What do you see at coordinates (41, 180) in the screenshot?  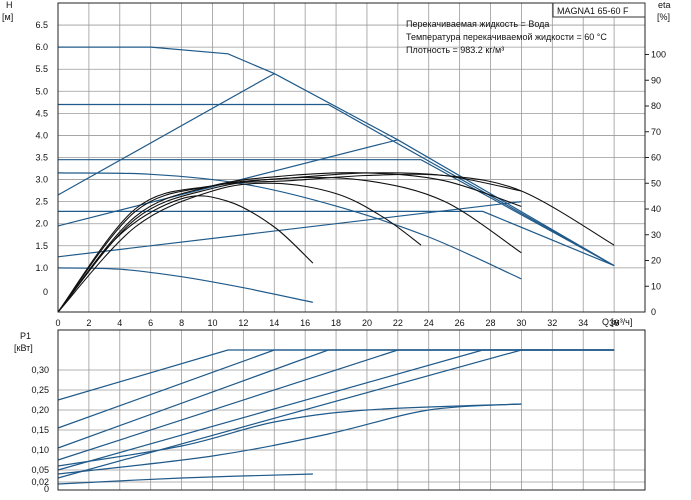 I see `head-tick-label: 3.0` at bounding box center [41, 180].